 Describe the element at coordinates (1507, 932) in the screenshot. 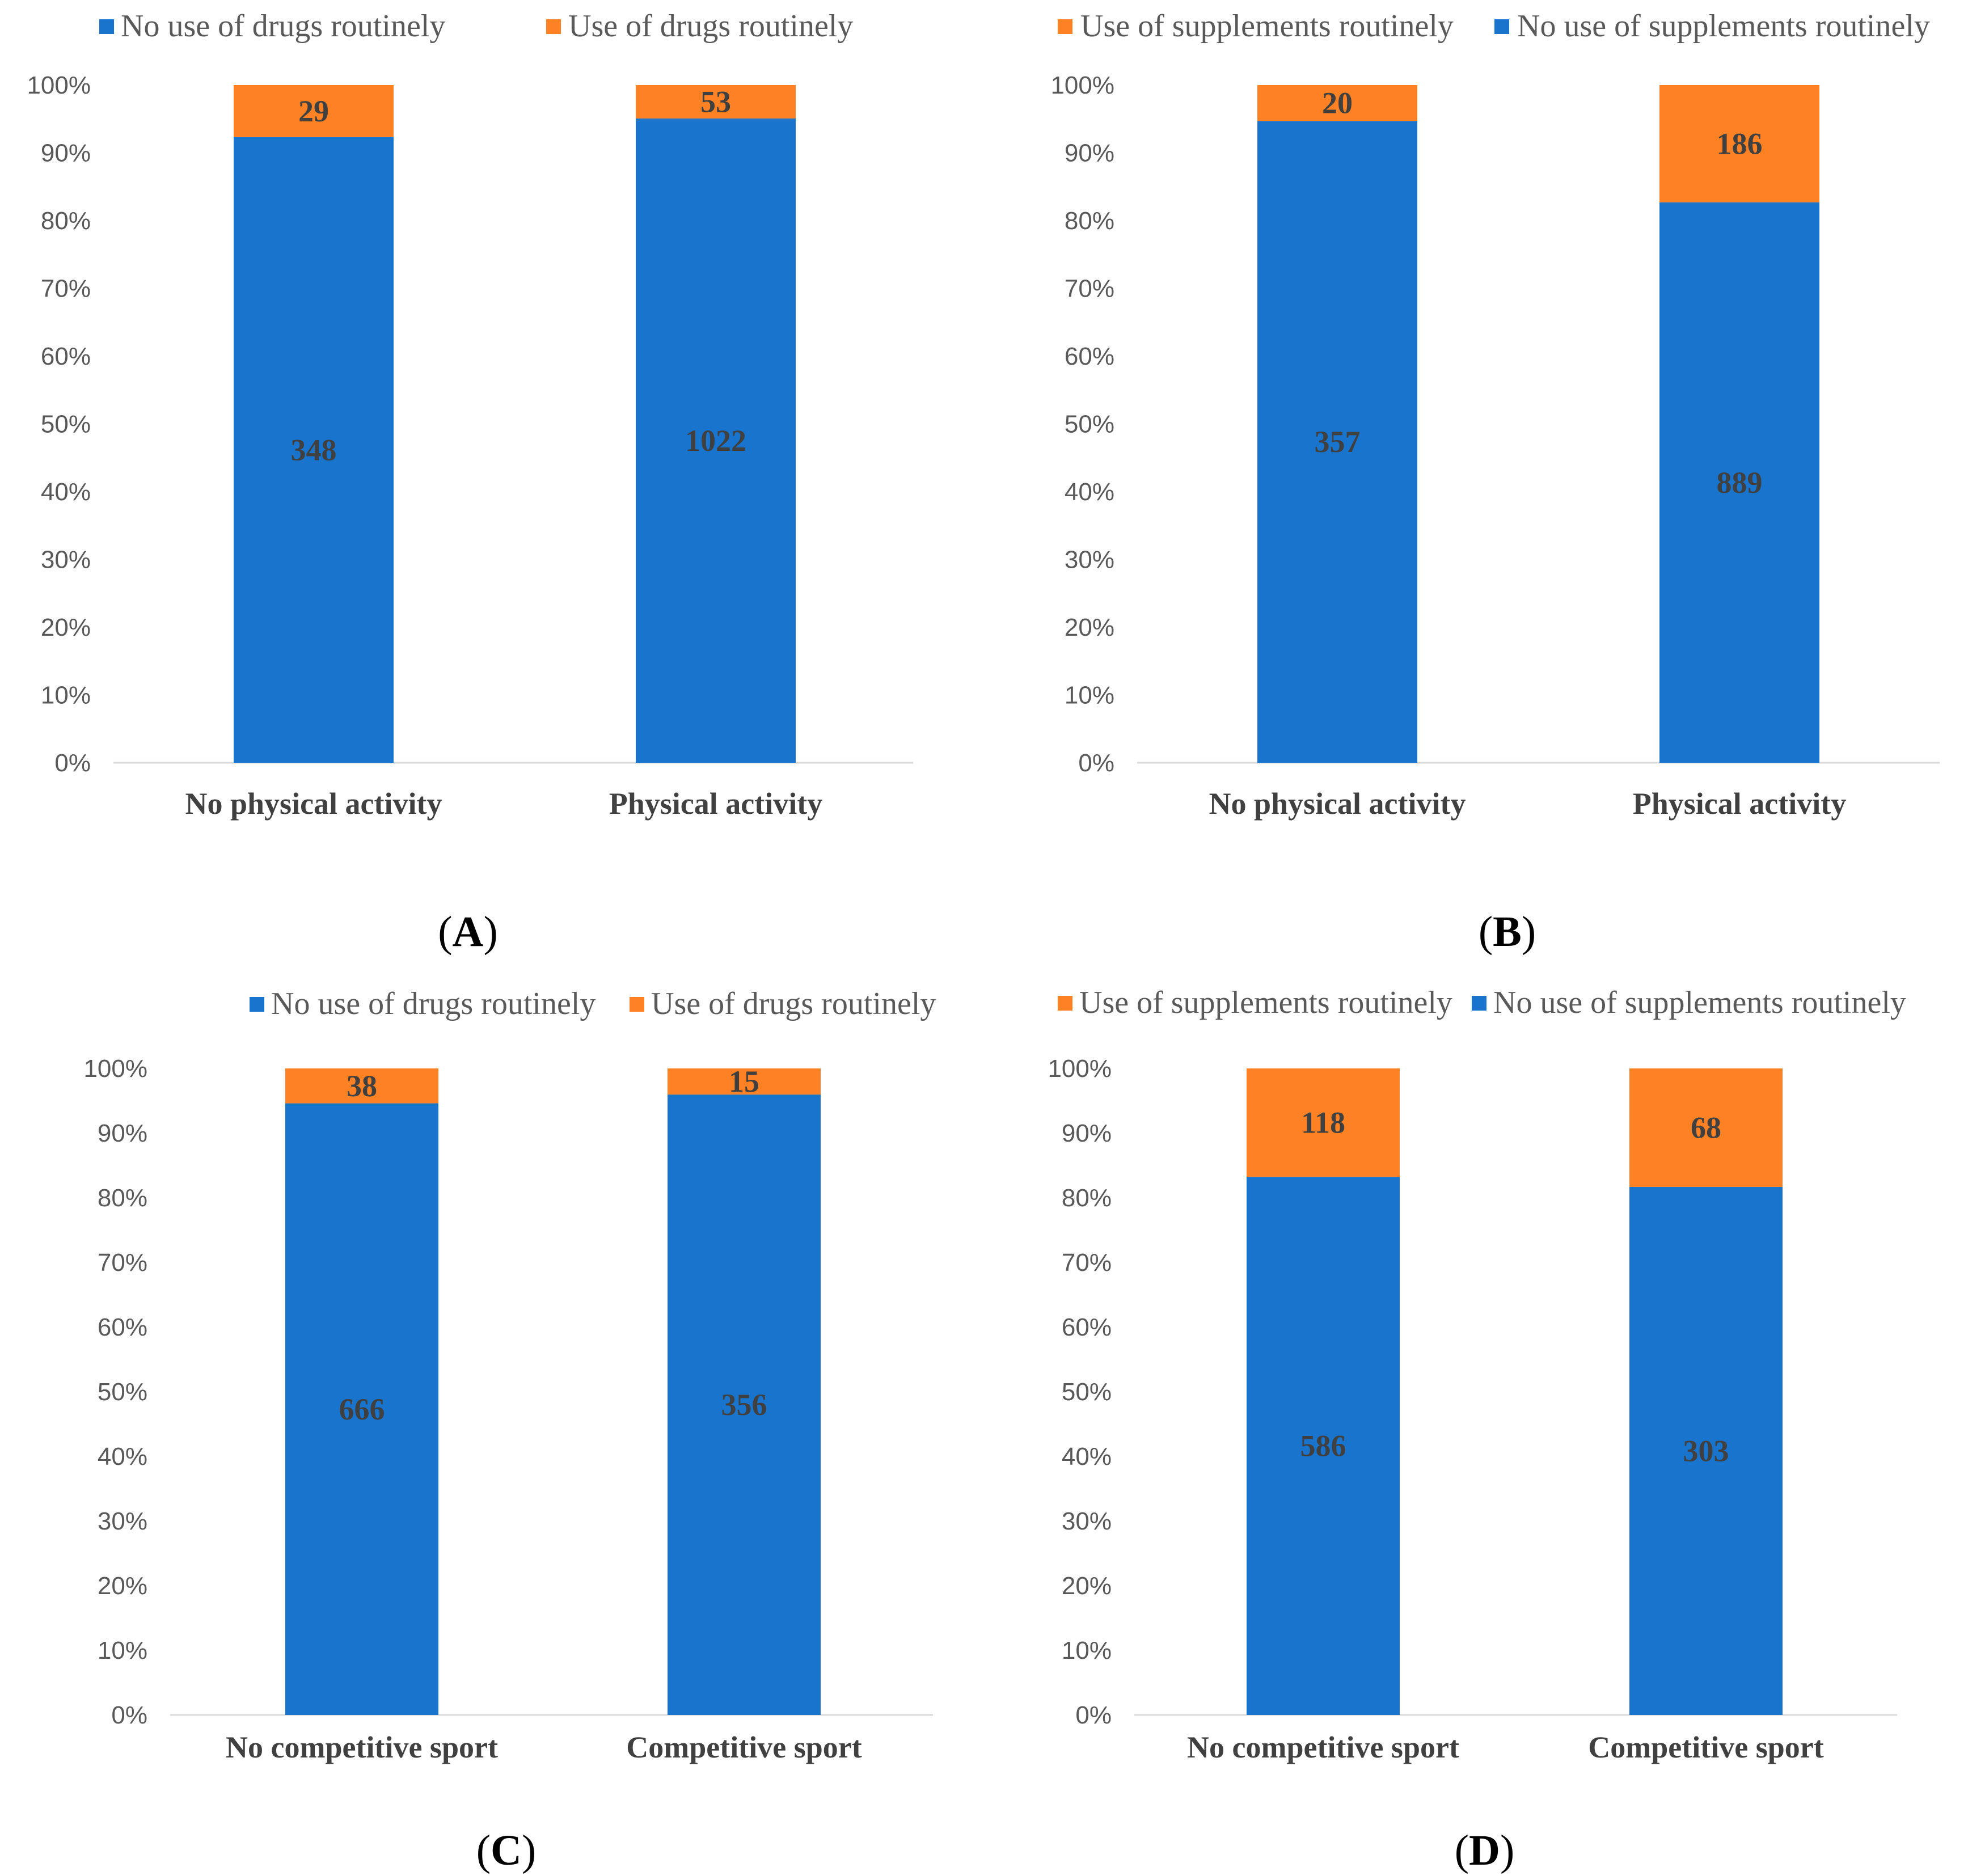

I see `panel-label-b: (B)` at that location.